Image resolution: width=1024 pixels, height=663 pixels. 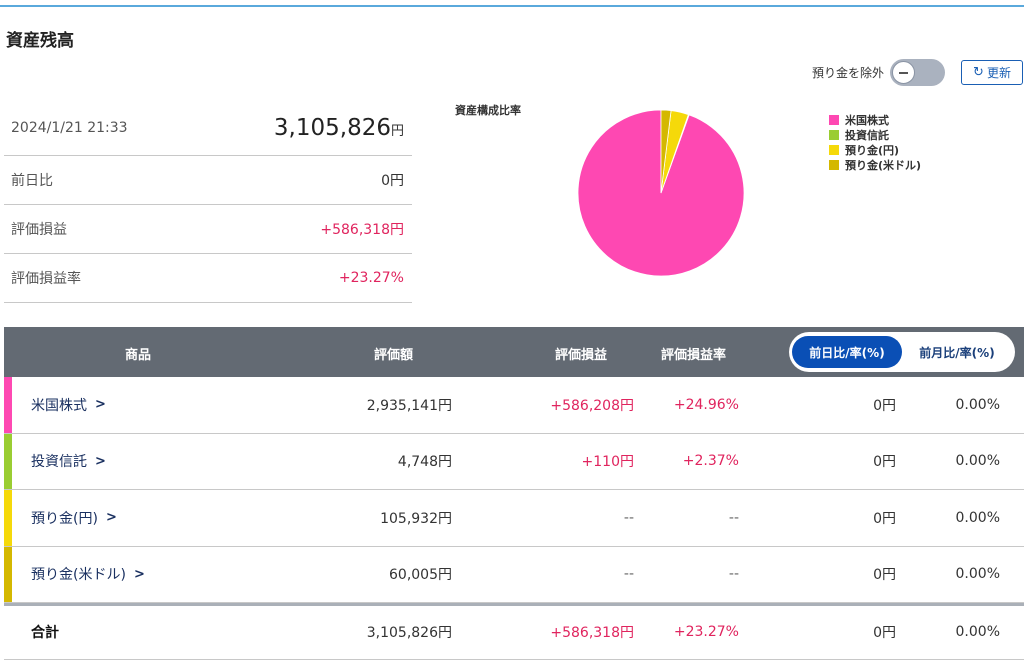 I want to click on toggle-knob, so click(x=903, y=72).